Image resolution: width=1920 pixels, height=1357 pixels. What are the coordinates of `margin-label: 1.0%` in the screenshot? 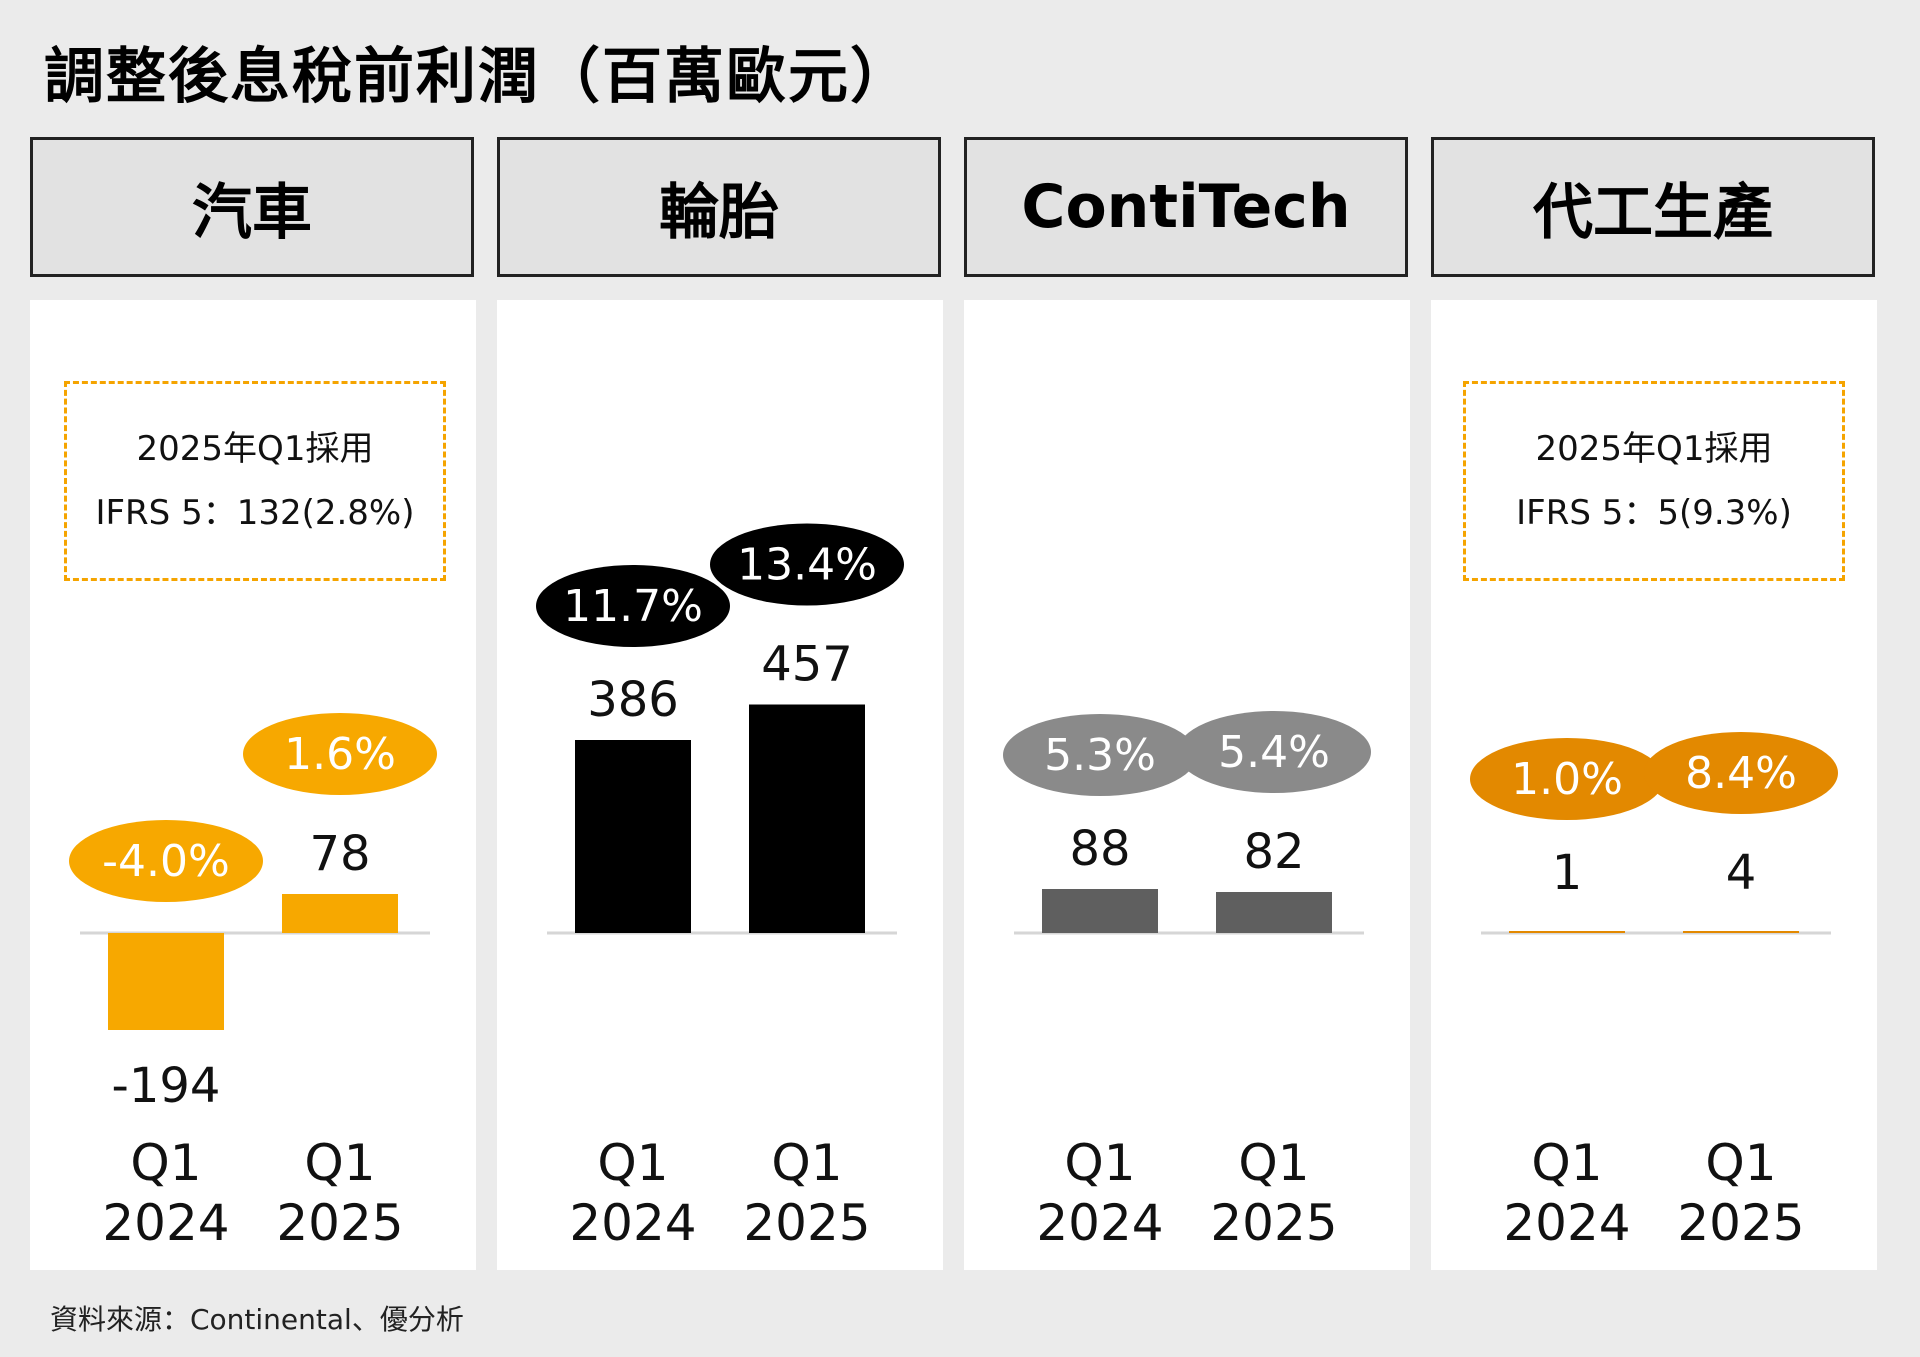 It's located at (1567, 779).